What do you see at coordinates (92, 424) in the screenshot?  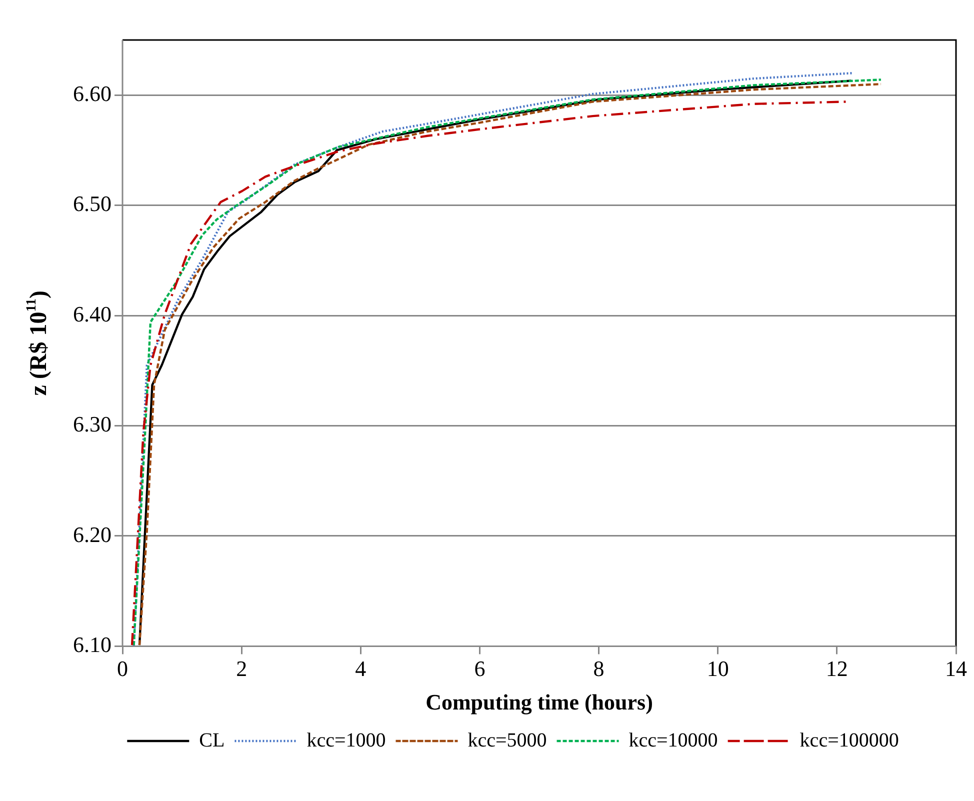 I see `y-tick-label: 6.30` at bounding box center [92, 424].